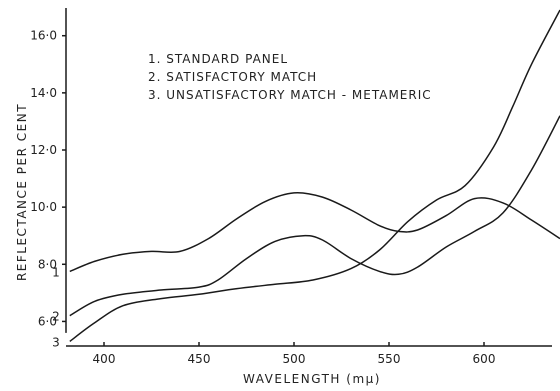  What do you see at coordinates (56, 307) in the screenshot?
I see `curve-number-labels: 1 2 3` at bounding box center [56, 307].